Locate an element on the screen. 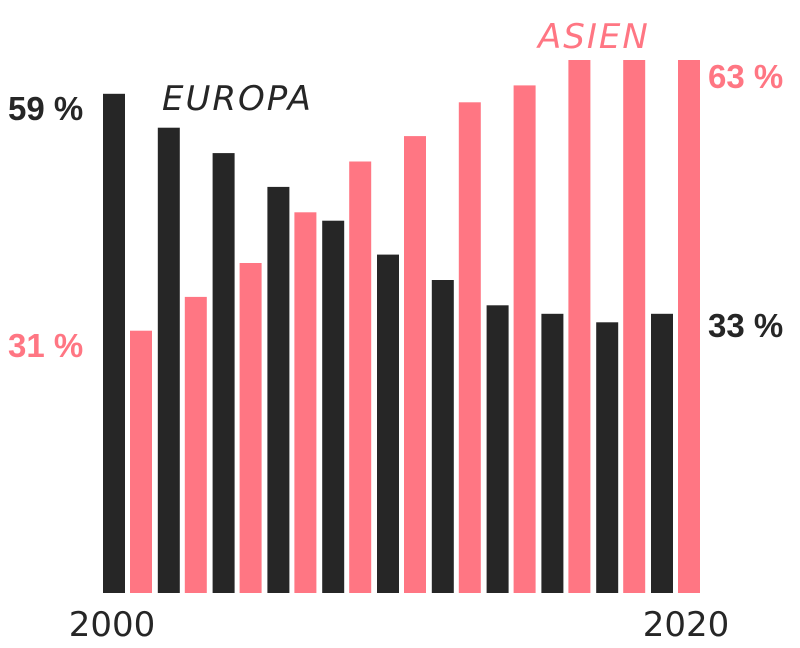 The height and width of the screenshot is (648, 800). europa-start-label: 59 % is located at coordinates (45, 108).